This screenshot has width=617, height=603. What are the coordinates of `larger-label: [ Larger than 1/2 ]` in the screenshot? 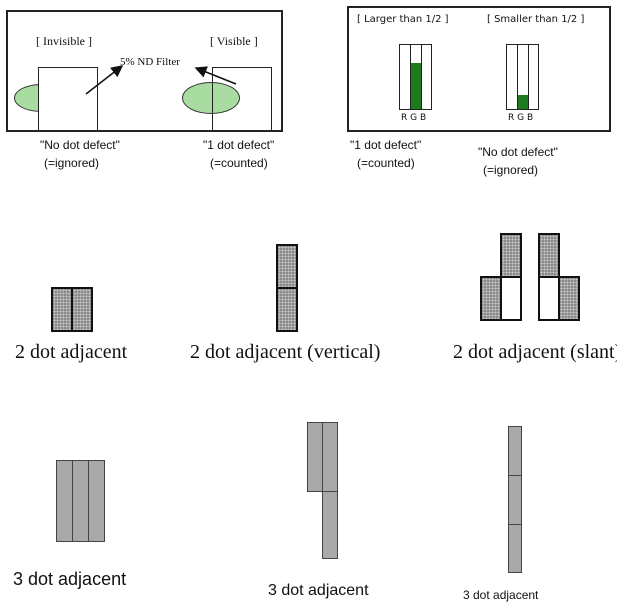 It's located at (403, 19).